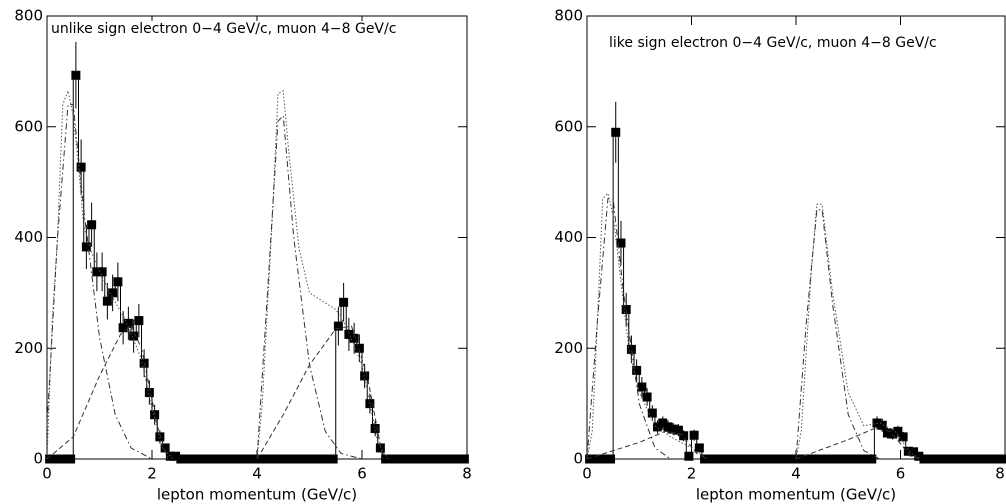  I want to click on x-tick-label: 6, so click(362, 474).